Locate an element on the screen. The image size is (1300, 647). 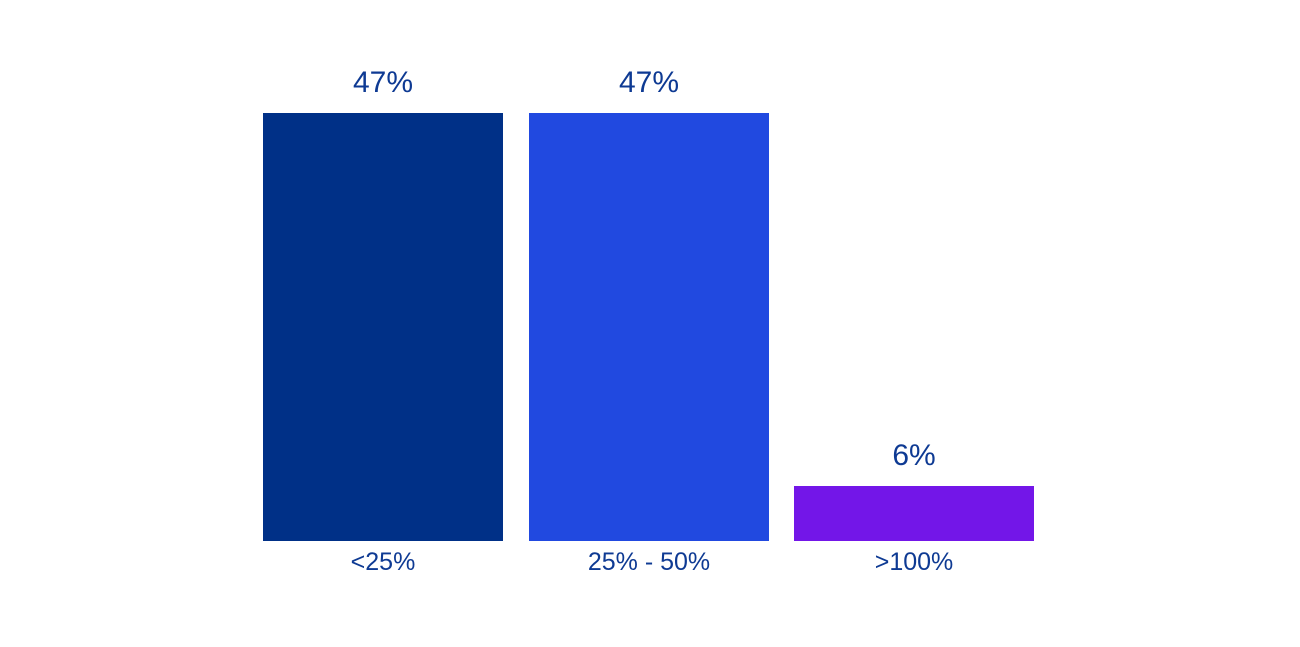
category-label: 25% - 50% is located at coordinates (649, 562).